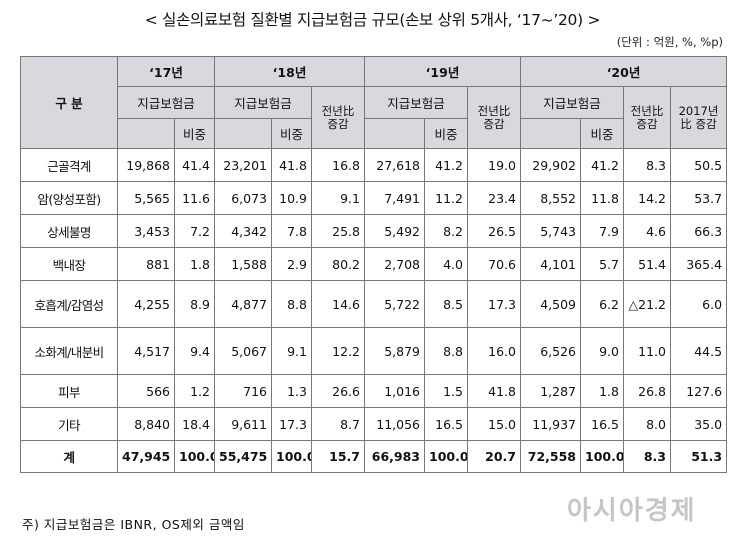  Describe the element at coordinates (698, 351) in the screenshot. I see `cell: 44.5` at that location.